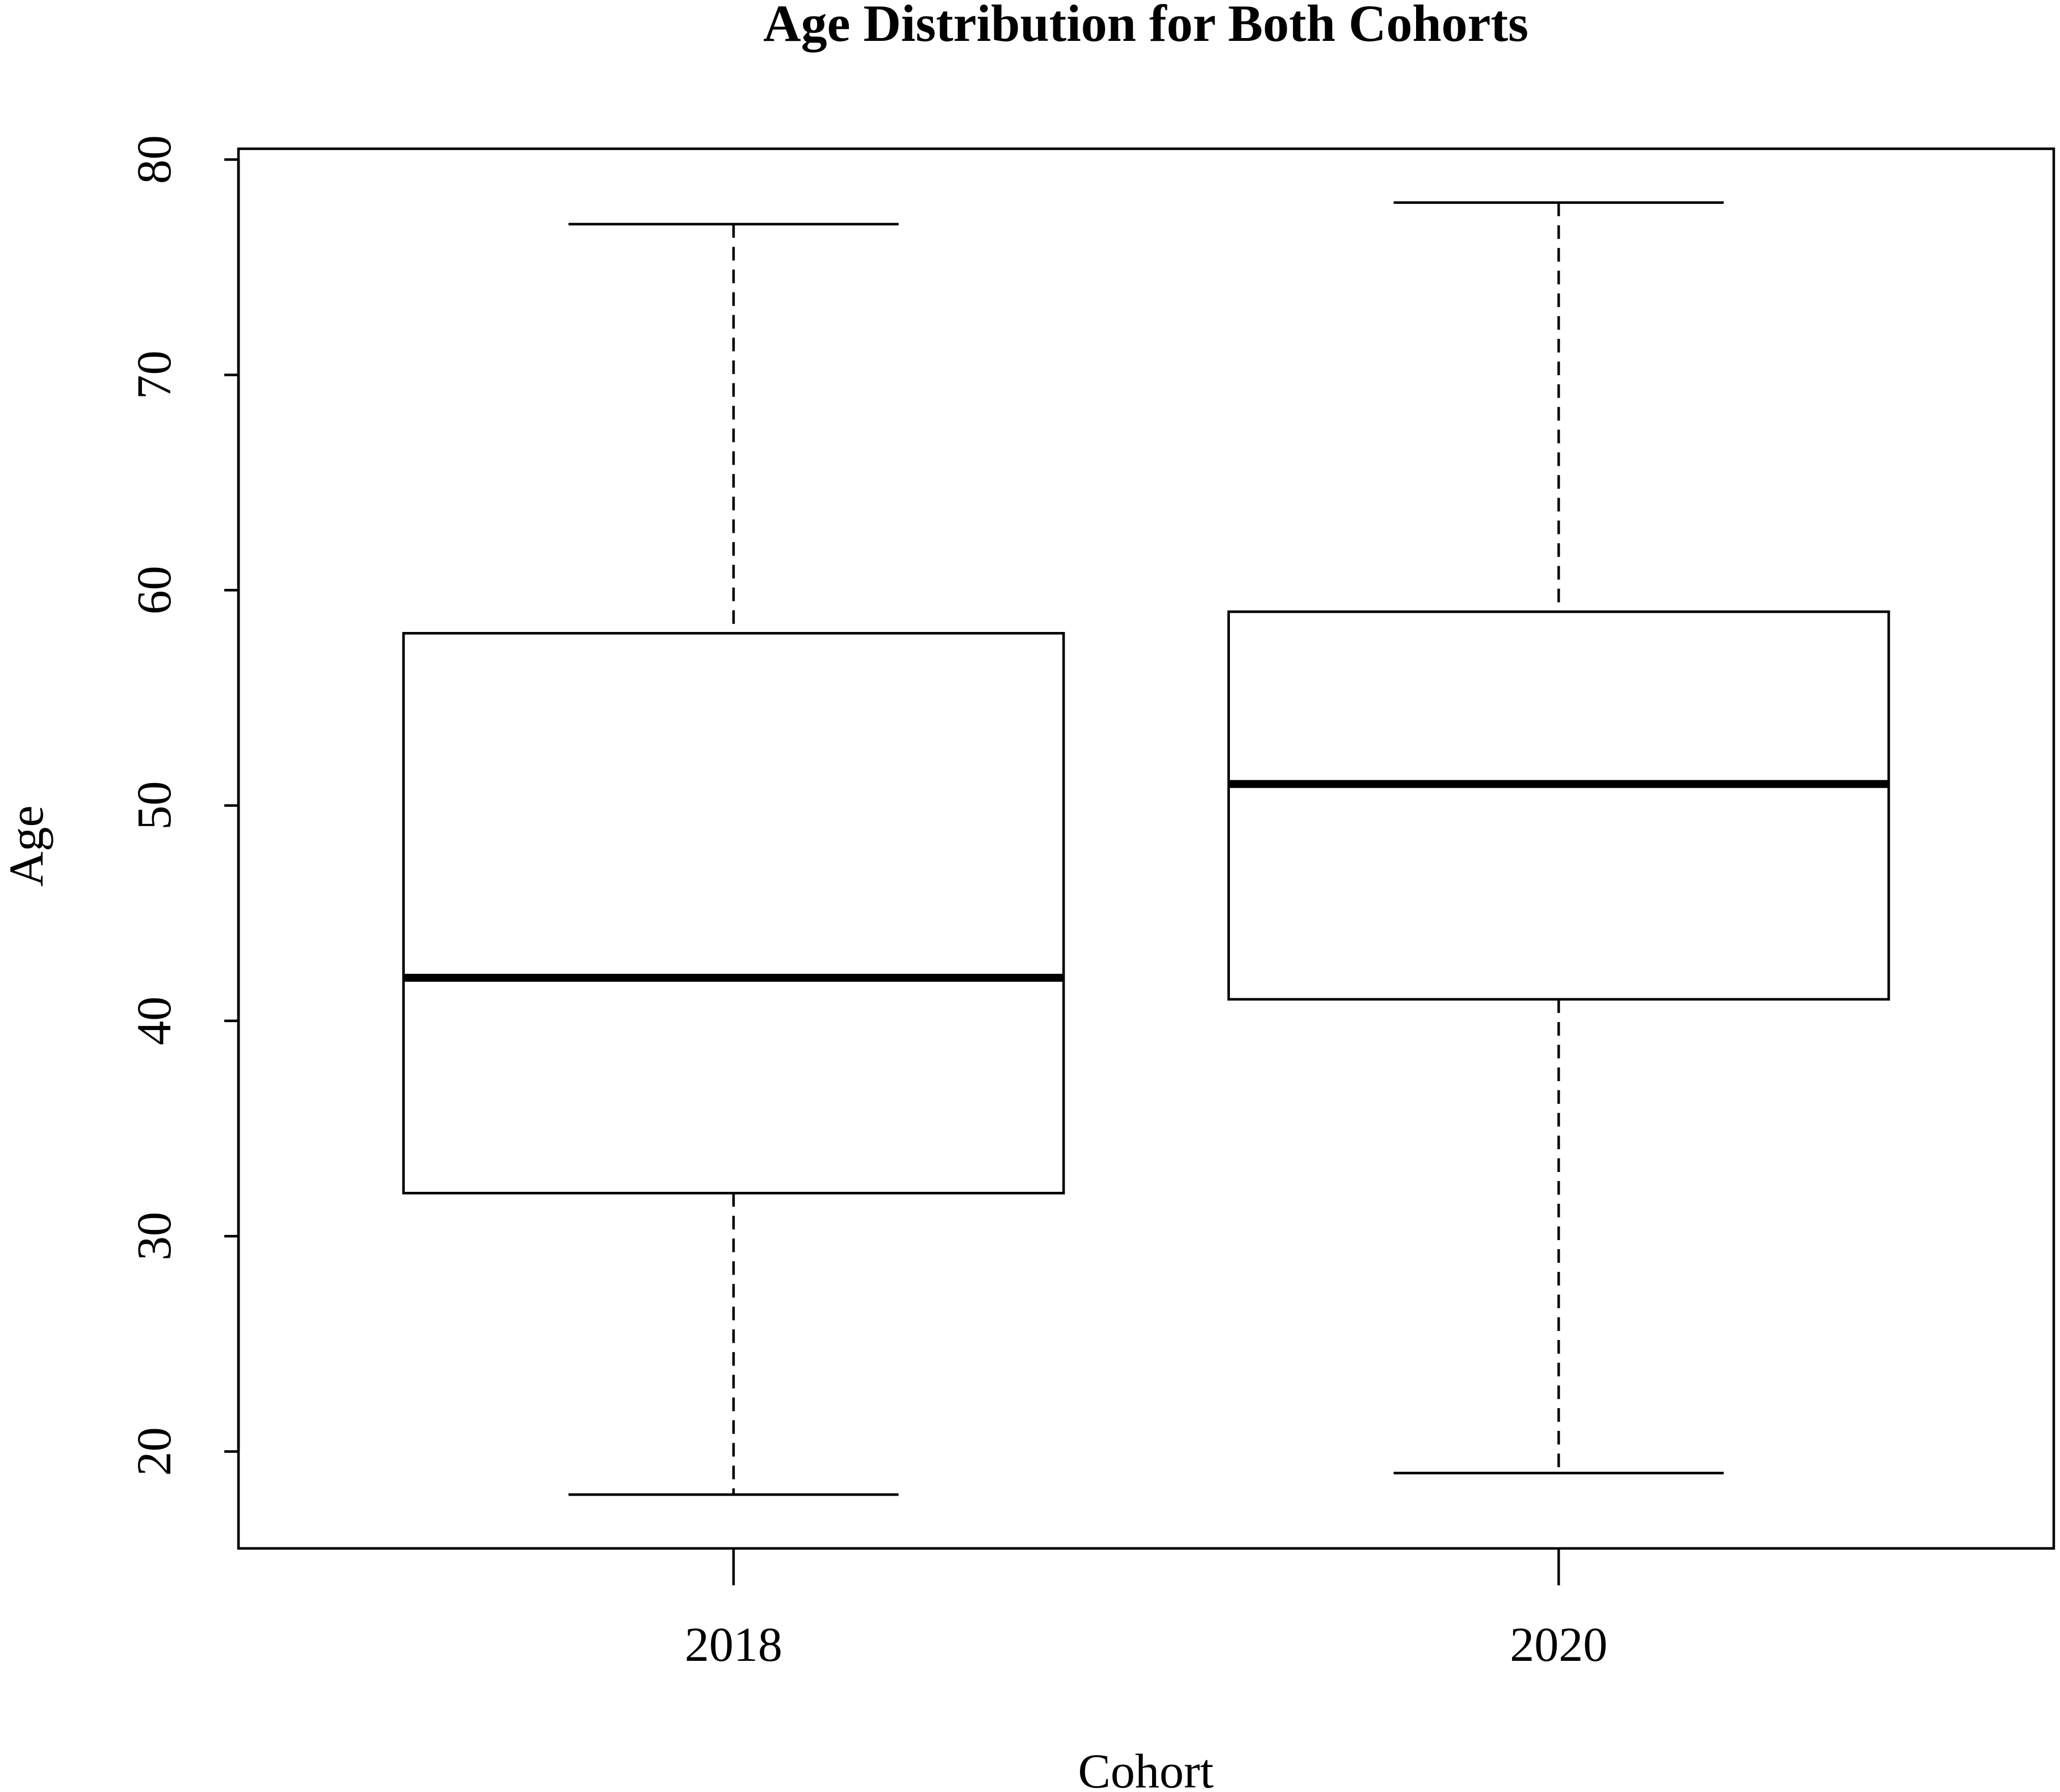  I want to click on y-axis: 20 30 40 50 60 70 80, so click(184, 805).